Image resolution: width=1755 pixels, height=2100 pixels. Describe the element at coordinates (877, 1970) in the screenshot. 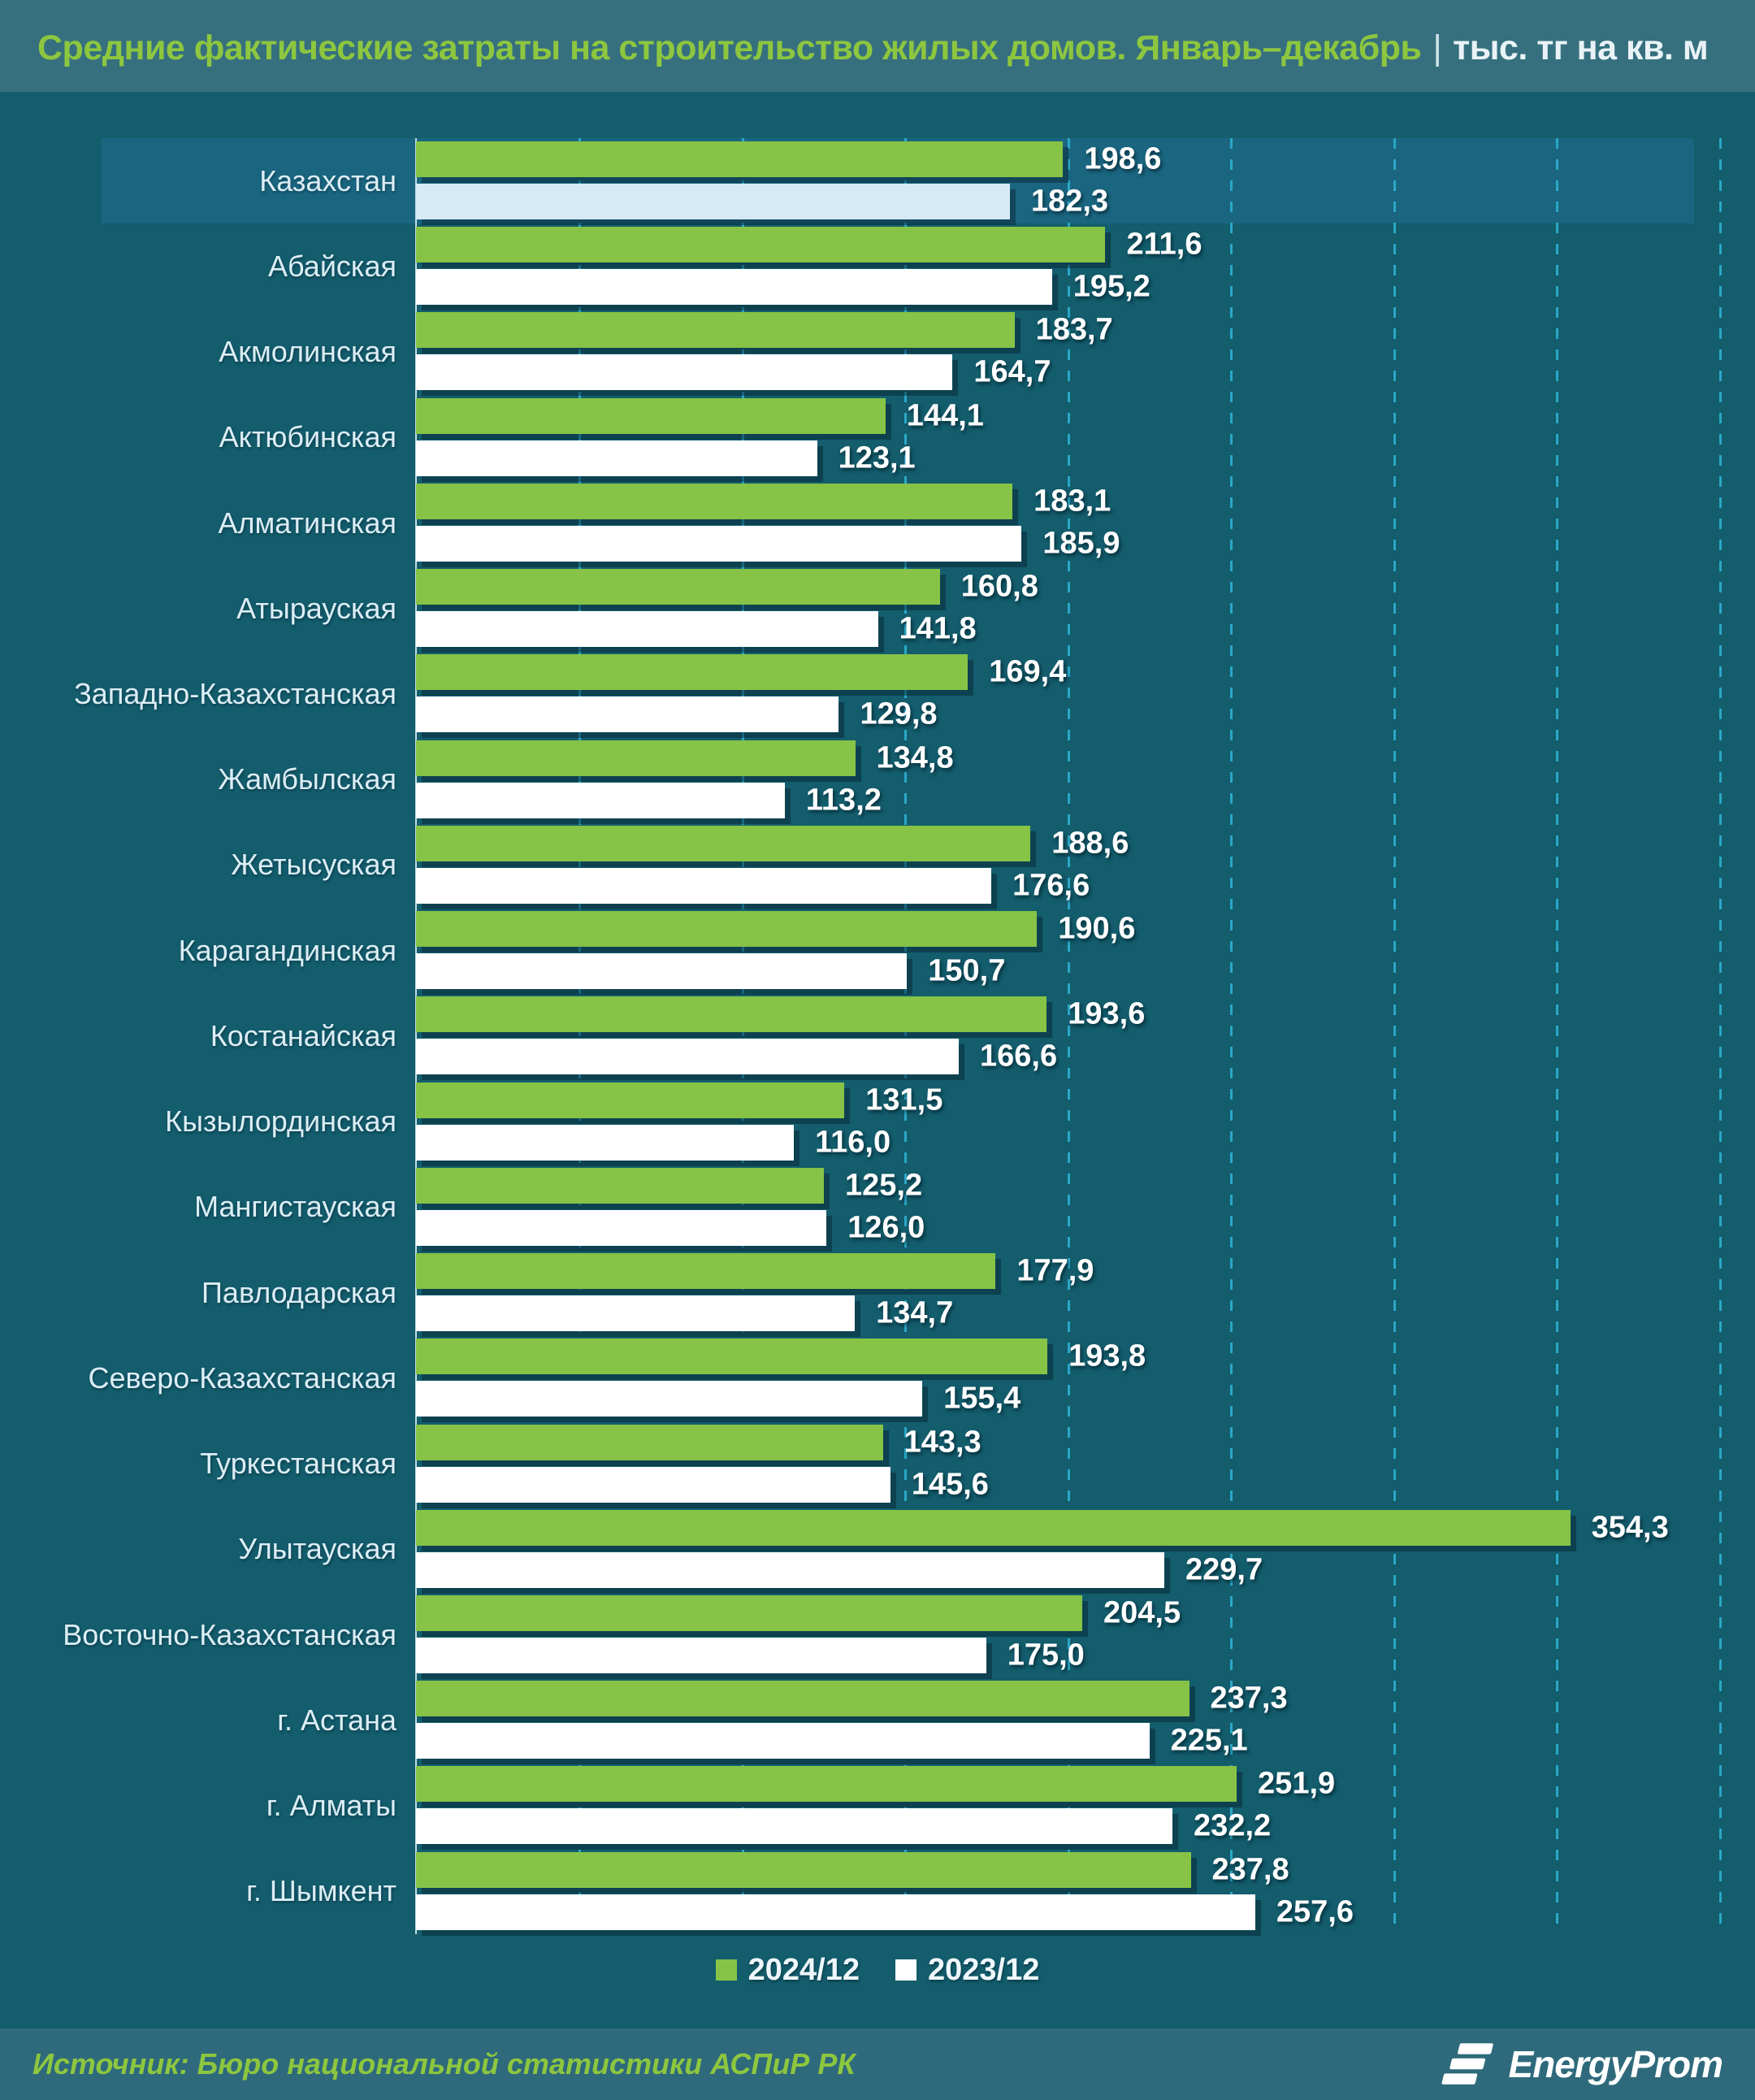

I see `legend: 2024/12 2023/12` at that location.